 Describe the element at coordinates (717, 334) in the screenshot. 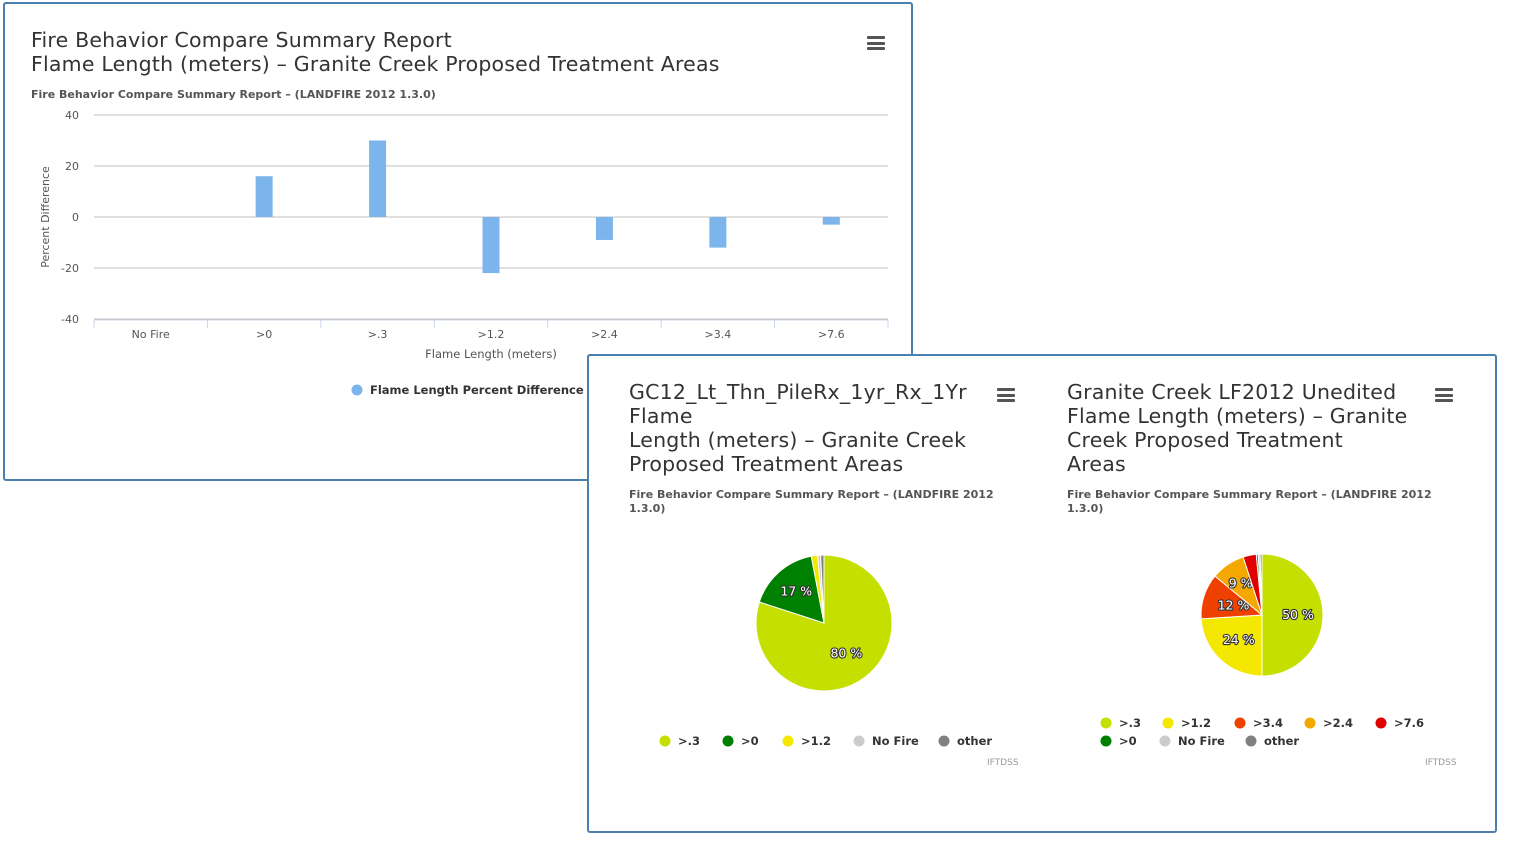

I see `x-tick-label: >3.4` at that location.